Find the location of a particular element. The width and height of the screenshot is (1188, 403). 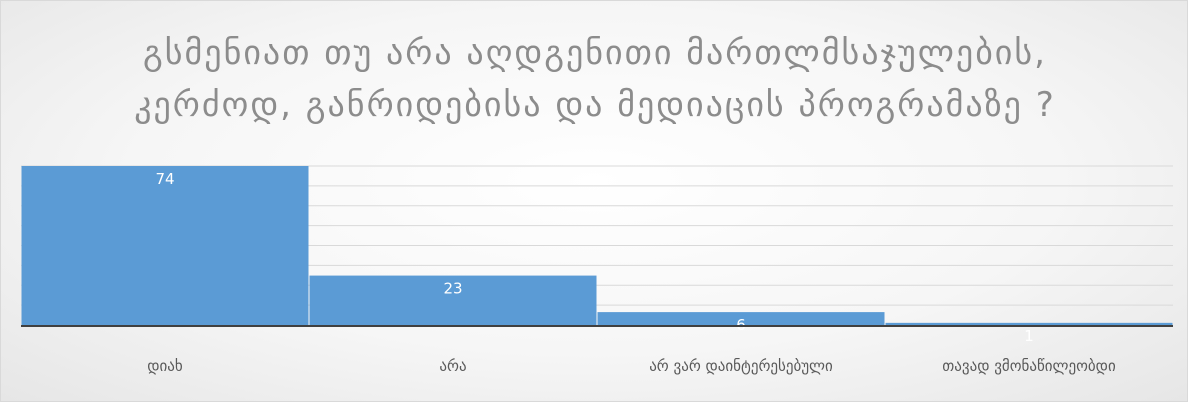

category-label-4: თავად ვმონაწილეობდი is located at coordinates (1029, 366).